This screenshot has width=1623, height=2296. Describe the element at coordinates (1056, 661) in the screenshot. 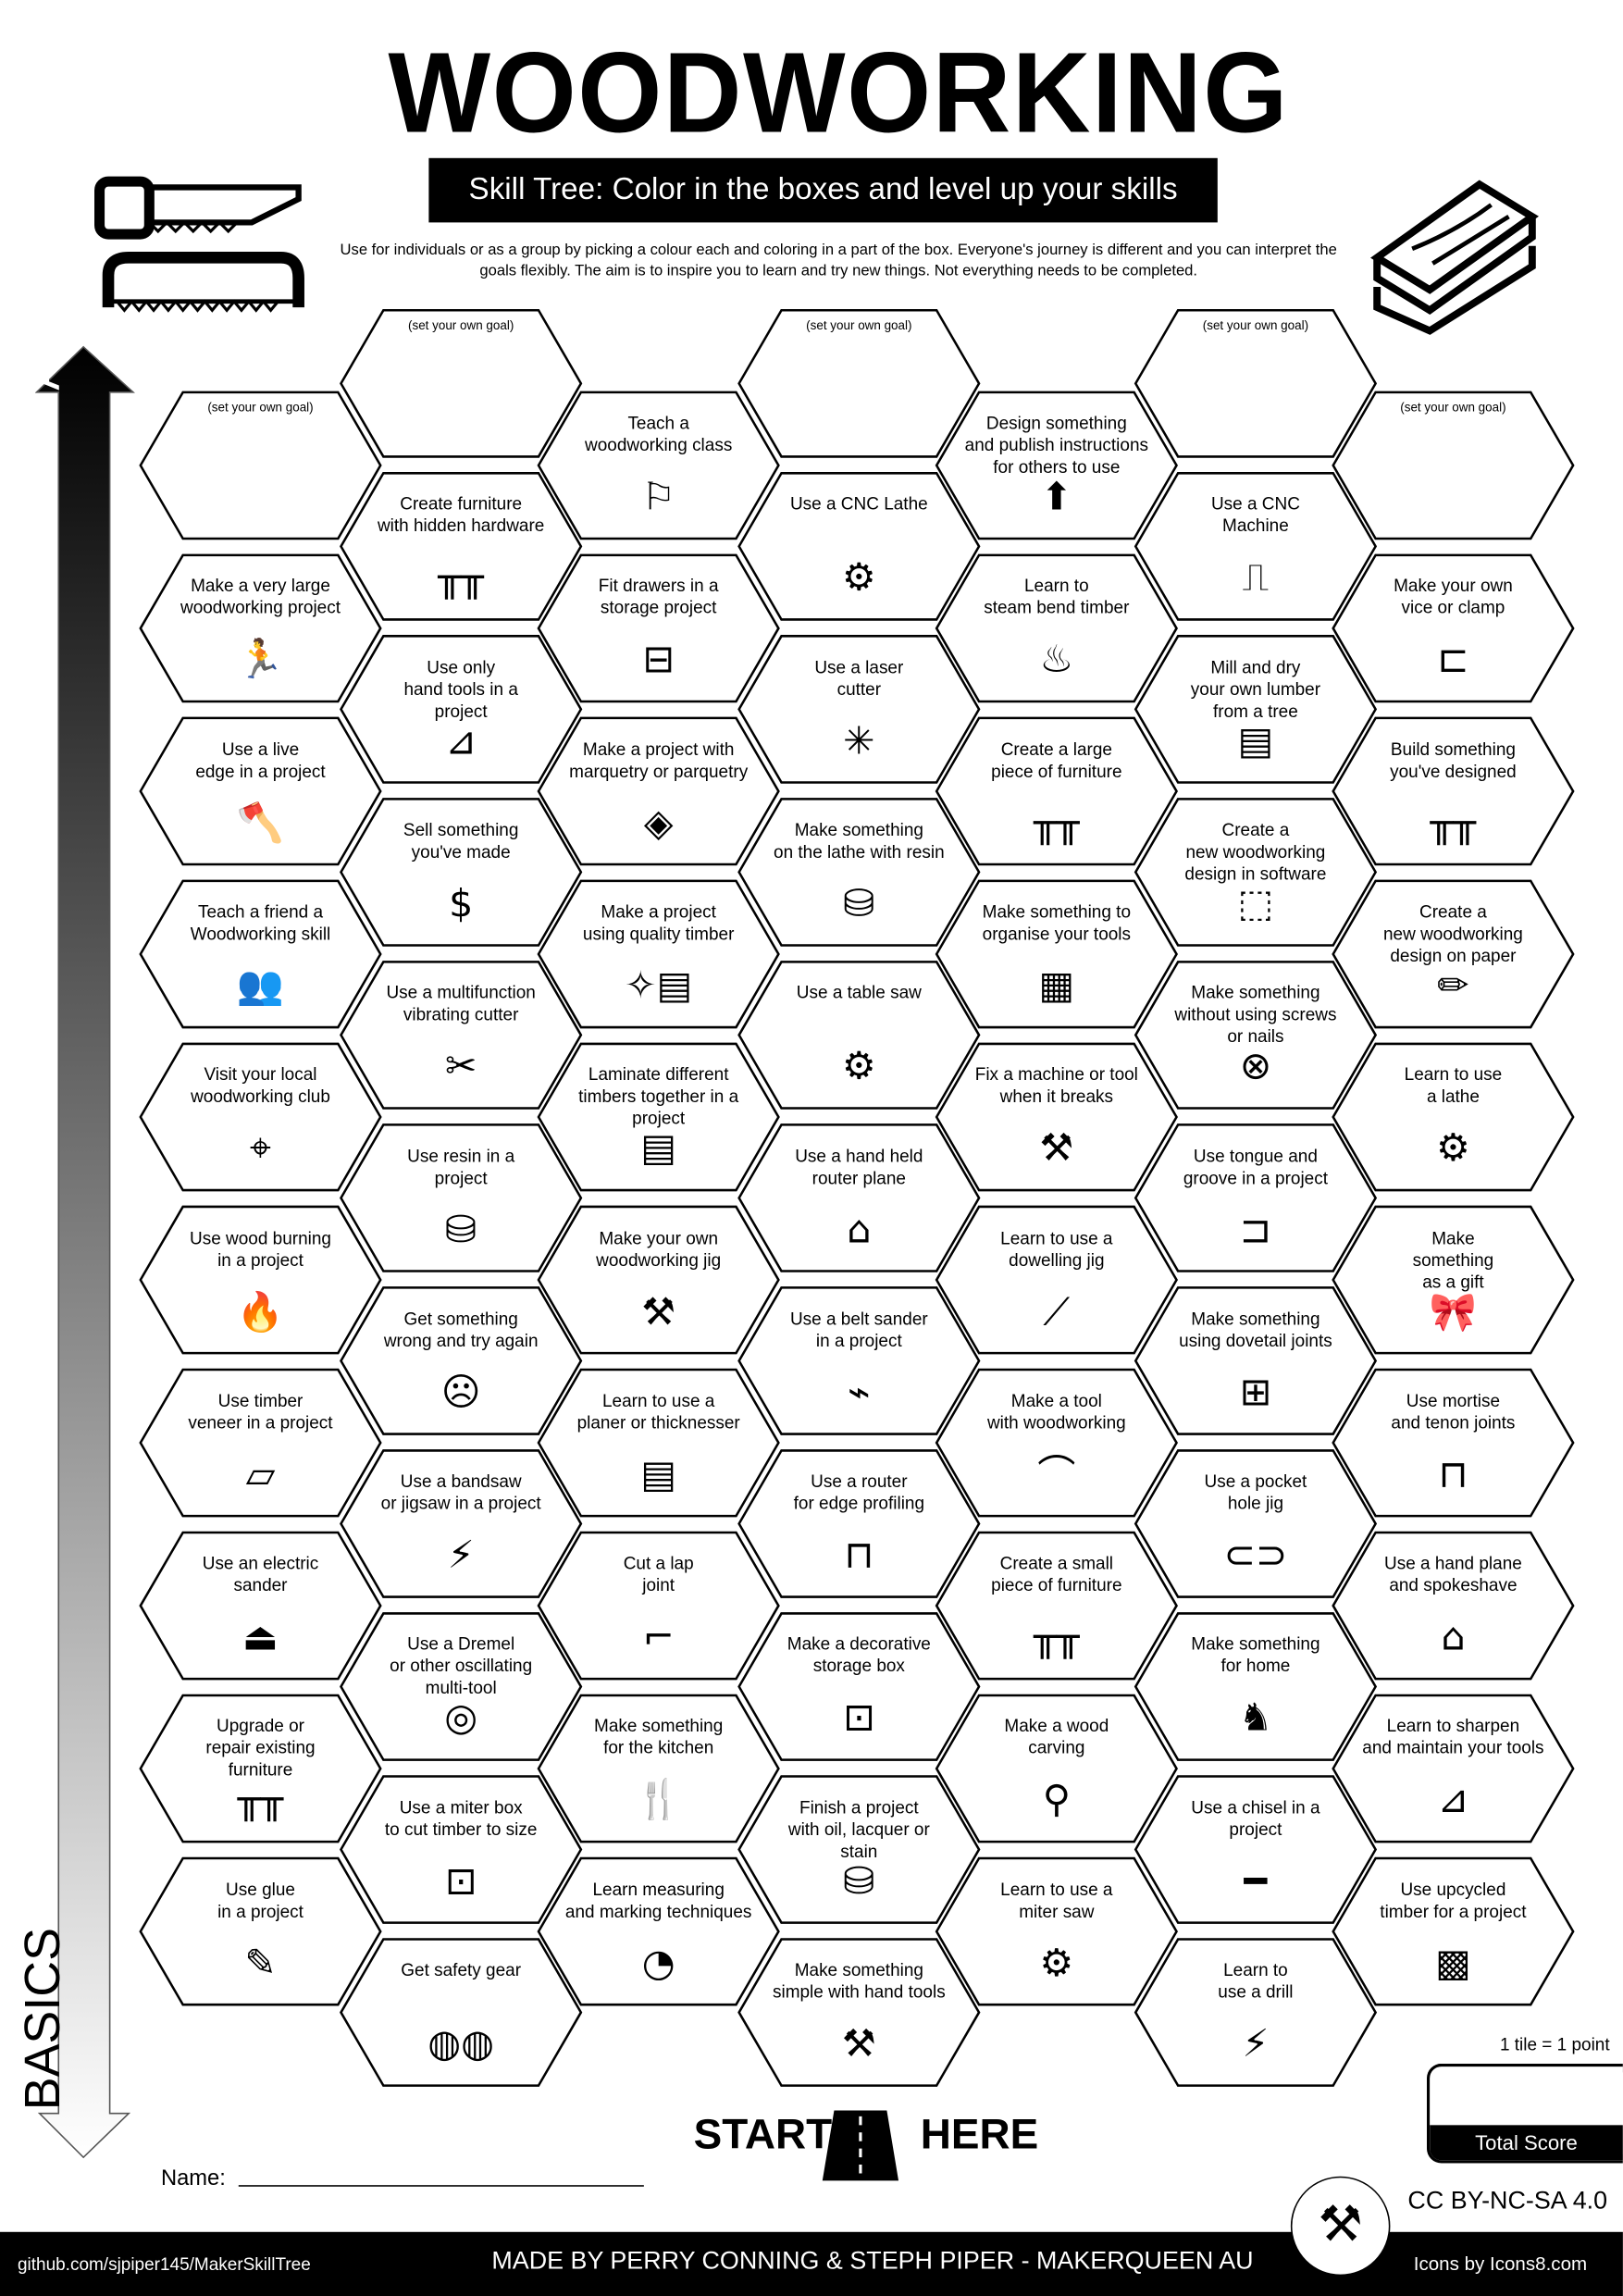

I see `steam-icon: ♨` at that location.